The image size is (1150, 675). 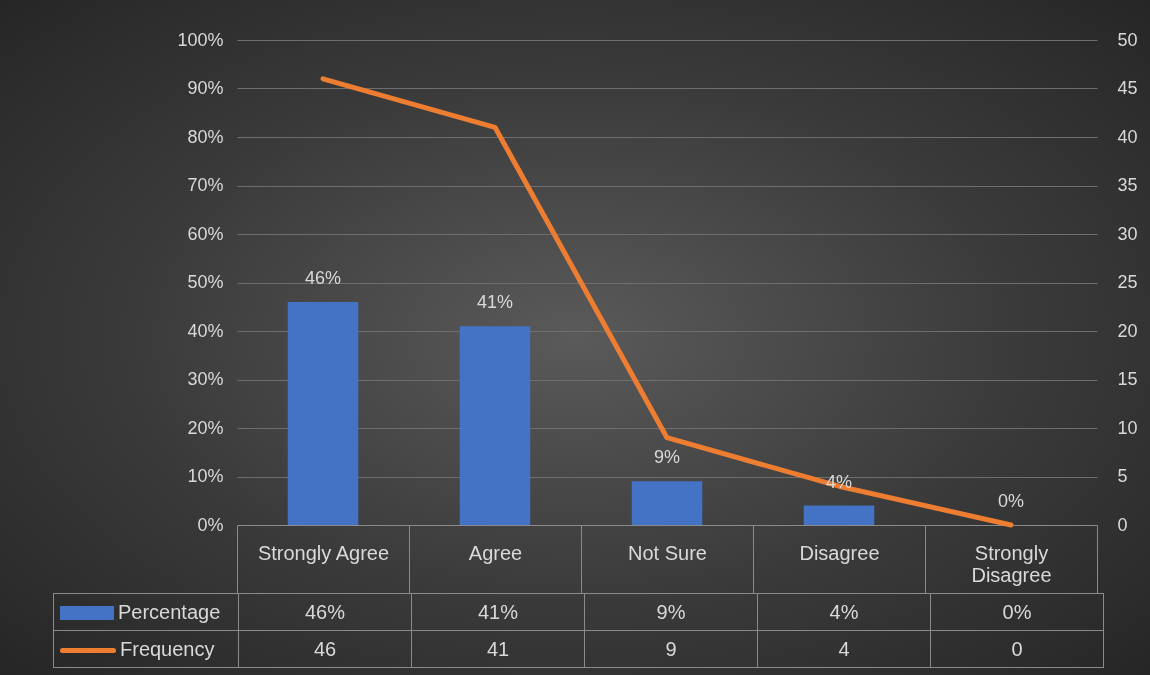 What do you see at coordinates (210, 524) in the screenshot?
I see `y-tick-label: 0%` at bounding box center [210, 524].